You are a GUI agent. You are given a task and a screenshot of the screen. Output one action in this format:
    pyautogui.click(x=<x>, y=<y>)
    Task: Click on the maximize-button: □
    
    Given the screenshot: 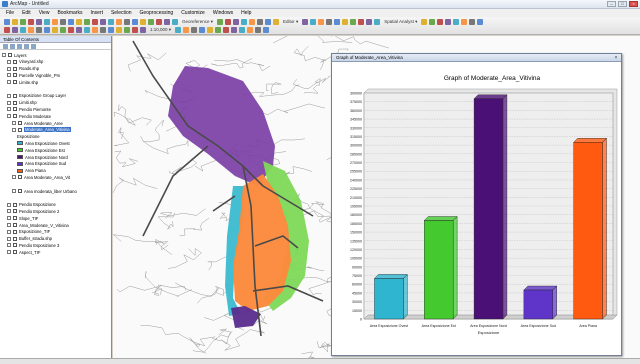 What is the action you would take?
    pyautogui.click(x=622, y=4)
    